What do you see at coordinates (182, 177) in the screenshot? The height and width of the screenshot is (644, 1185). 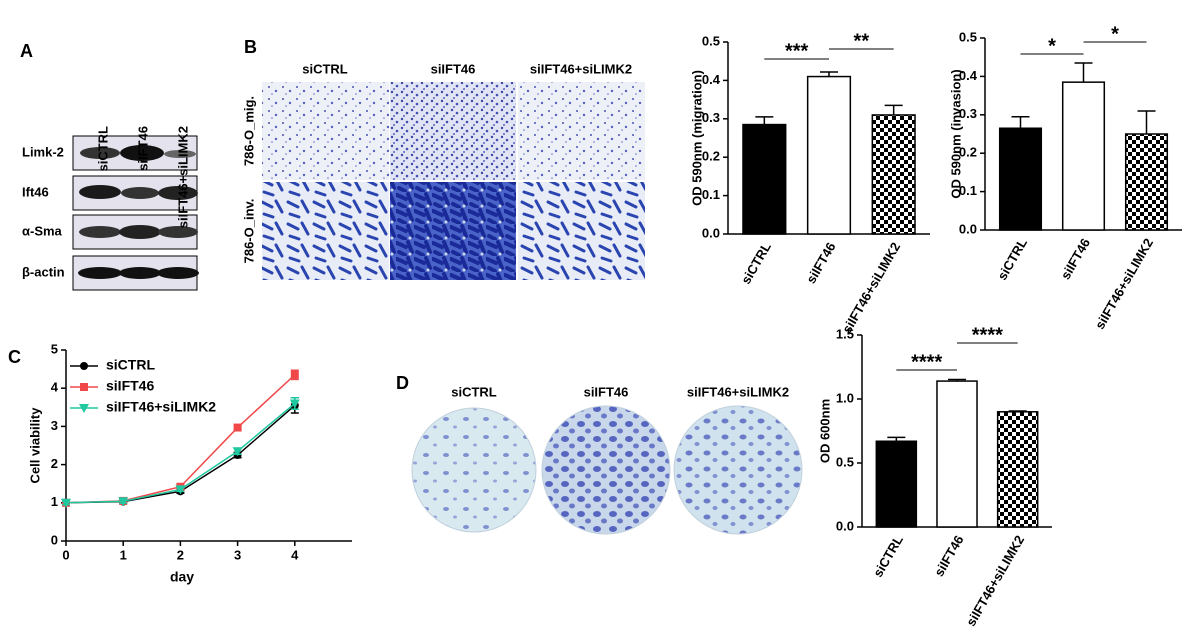 I see `lane-label: siIFT46+siLIMK2` at bounding box center [182, 177].